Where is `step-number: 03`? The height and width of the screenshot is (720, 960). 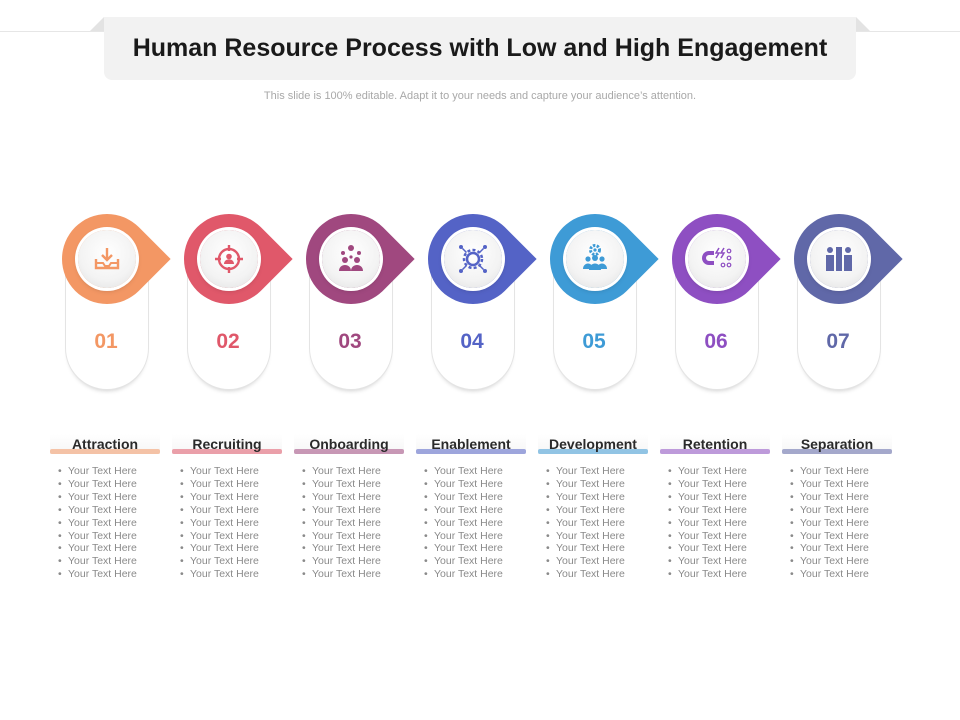 step-number: 03 is located at coordinates (350, 341).